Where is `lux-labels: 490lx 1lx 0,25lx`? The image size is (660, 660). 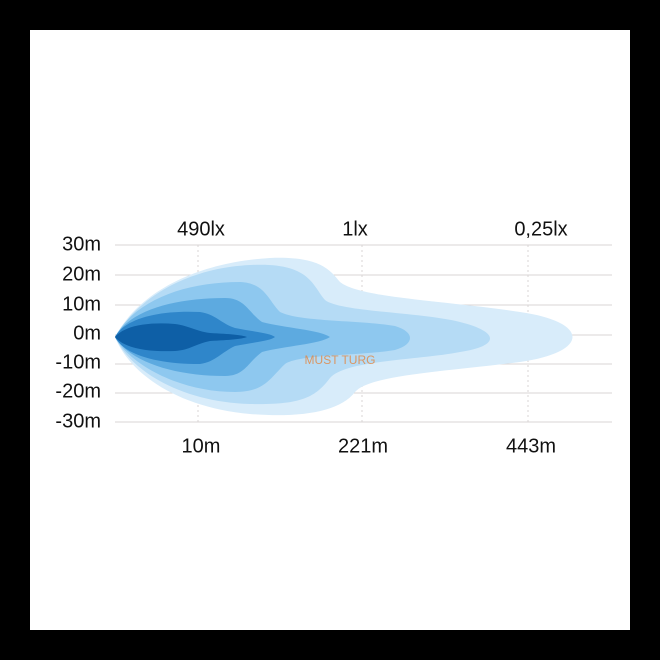 lux-labels: 490lx 1lx 0,25lx is located at coordinates (372, 229).